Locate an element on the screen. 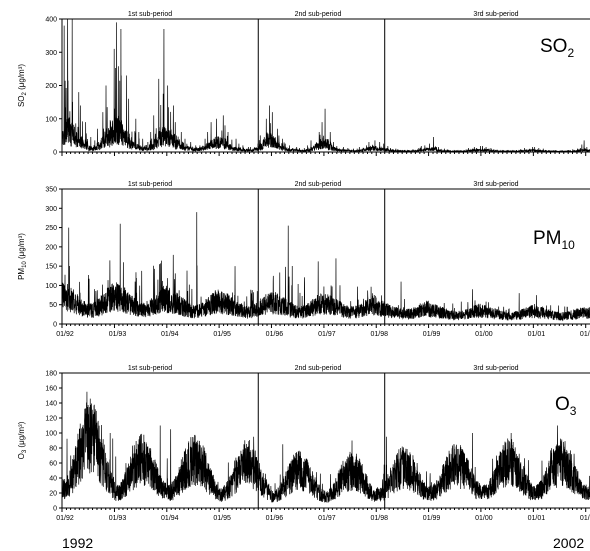 The width and height of the screenshot is (590, 551). series-name-label: O3 is located at coordinates (566, 406).